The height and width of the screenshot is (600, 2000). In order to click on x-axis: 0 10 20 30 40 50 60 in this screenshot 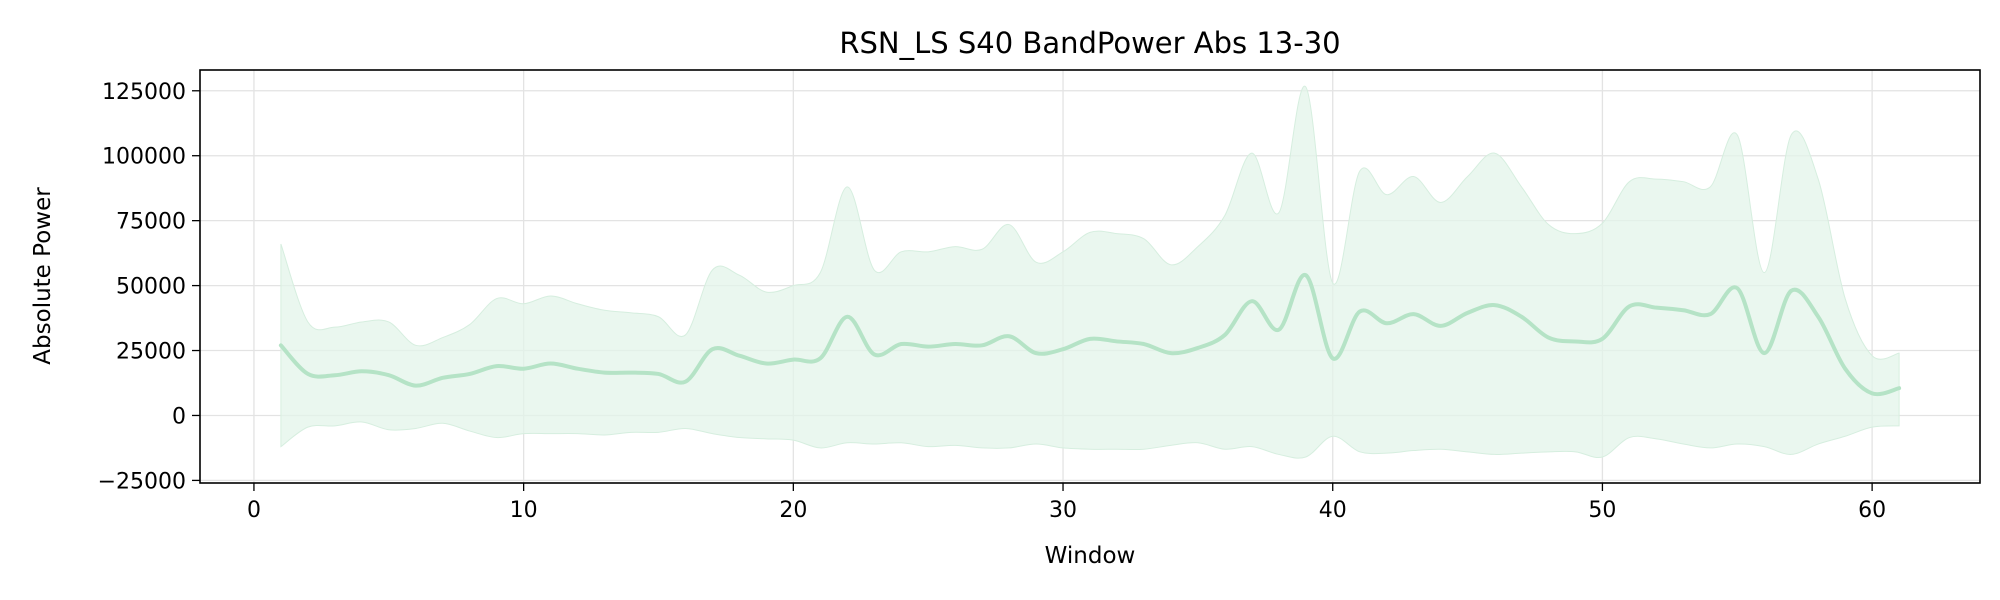, I will do `click(1066, 503)`.